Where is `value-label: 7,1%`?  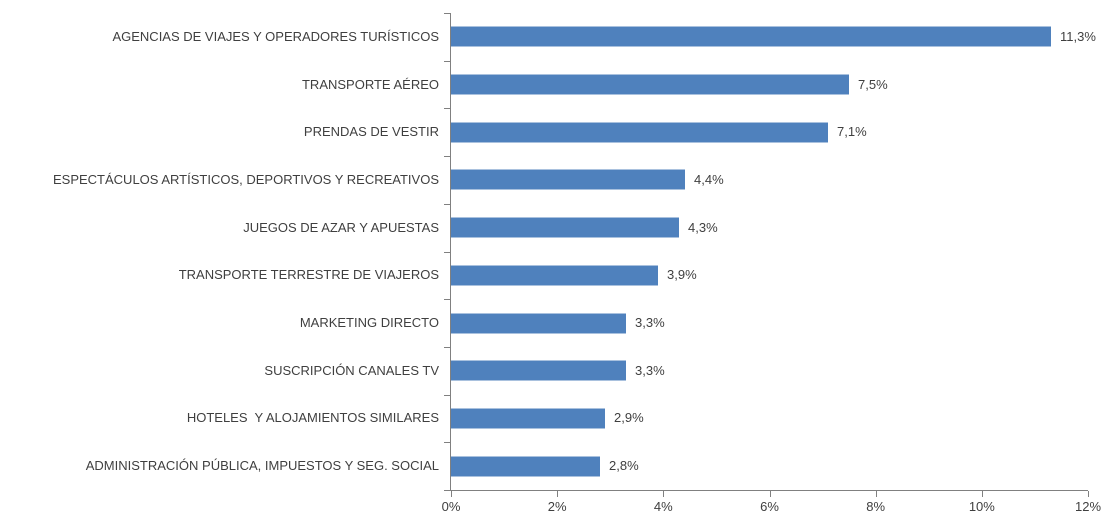
value-label: 7,1% is located at coordinates (852, 132).